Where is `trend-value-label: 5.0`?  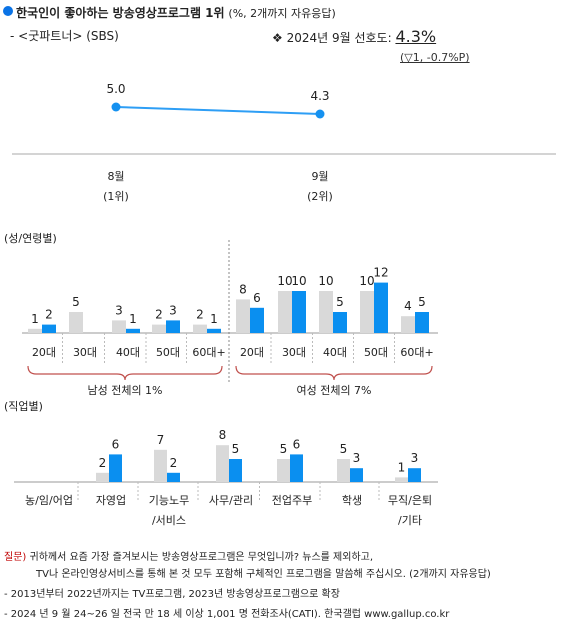 trend-value-label: 5.0 is located at coordinates (115, 89).